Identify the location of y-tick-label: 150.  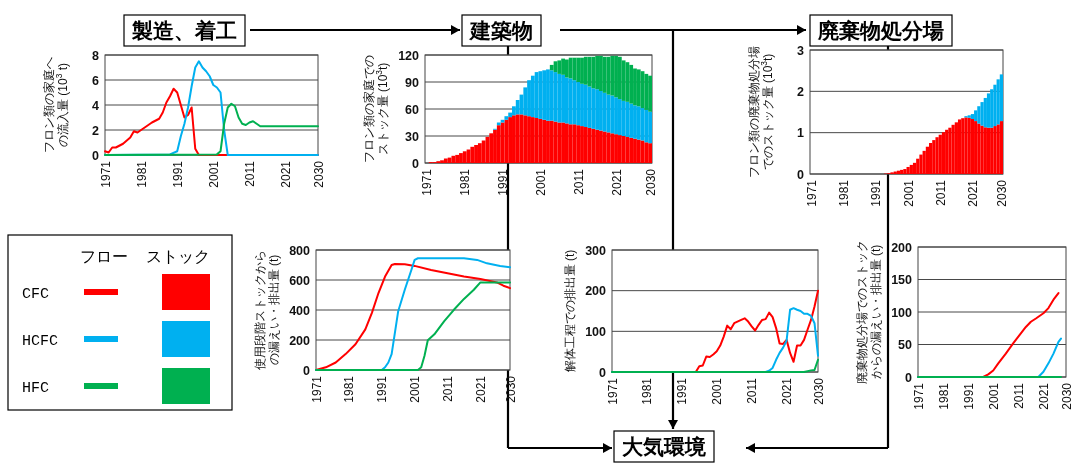
(902, 280).